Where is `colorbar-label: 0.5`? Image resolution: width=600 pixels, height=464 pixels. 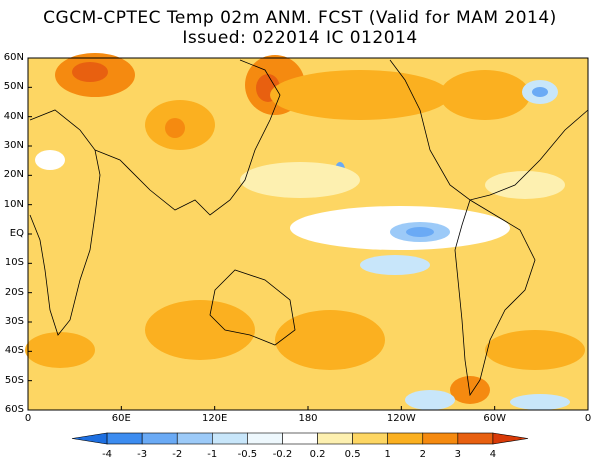
colorbar-label: 0.5 is located at coordinates (352, 454).